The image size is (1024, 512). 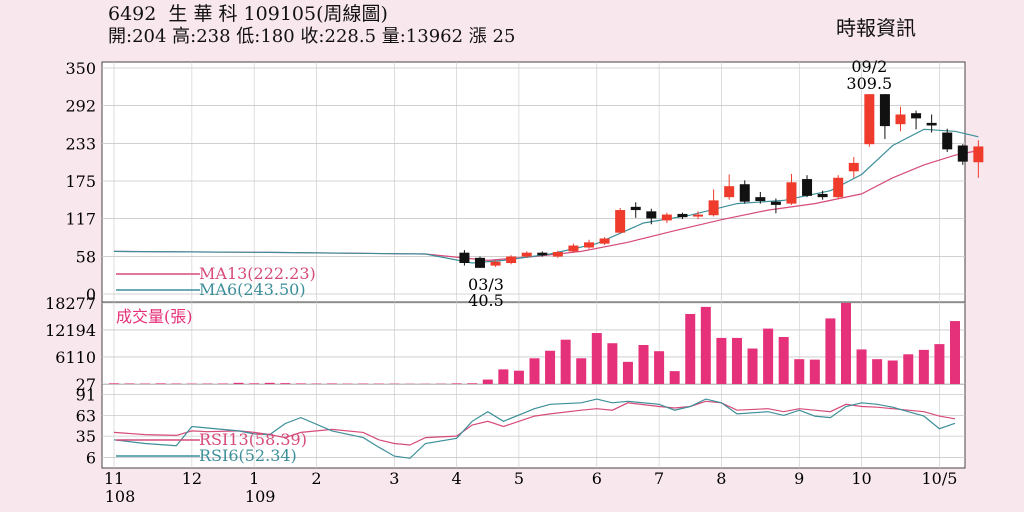 What do you see at coordinates (114, 478) in the screenshot?
I see `x-tick-label: 11` at bounding box center [114, 478].